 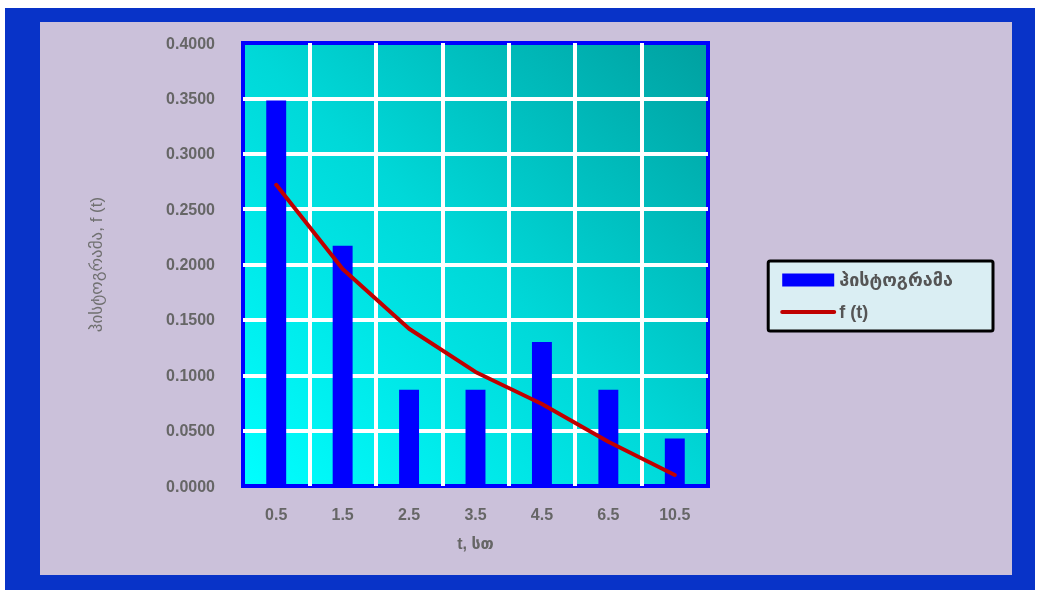 What do you see at coordinates (409, 514) in the screenshot?
I see `x-tick-label: 2.5` at bounding box center [409, 514].